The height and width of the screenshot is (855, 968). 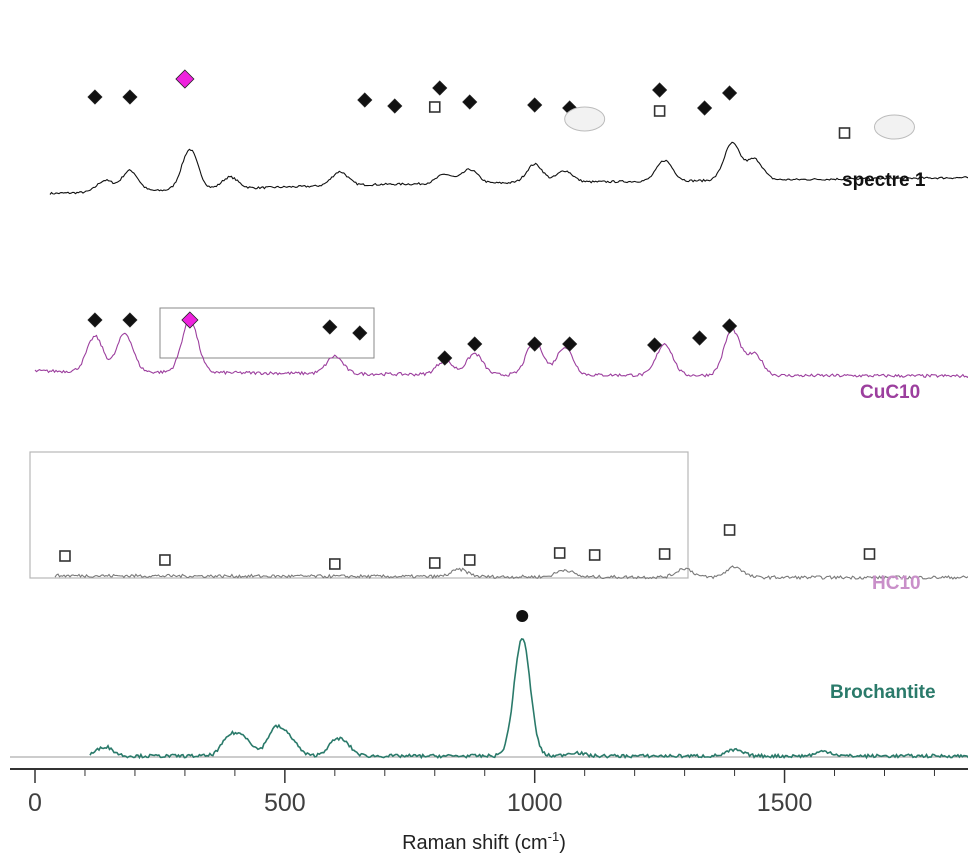 I want to click on x-tick-label: 1000, so click(x=535, y=803).